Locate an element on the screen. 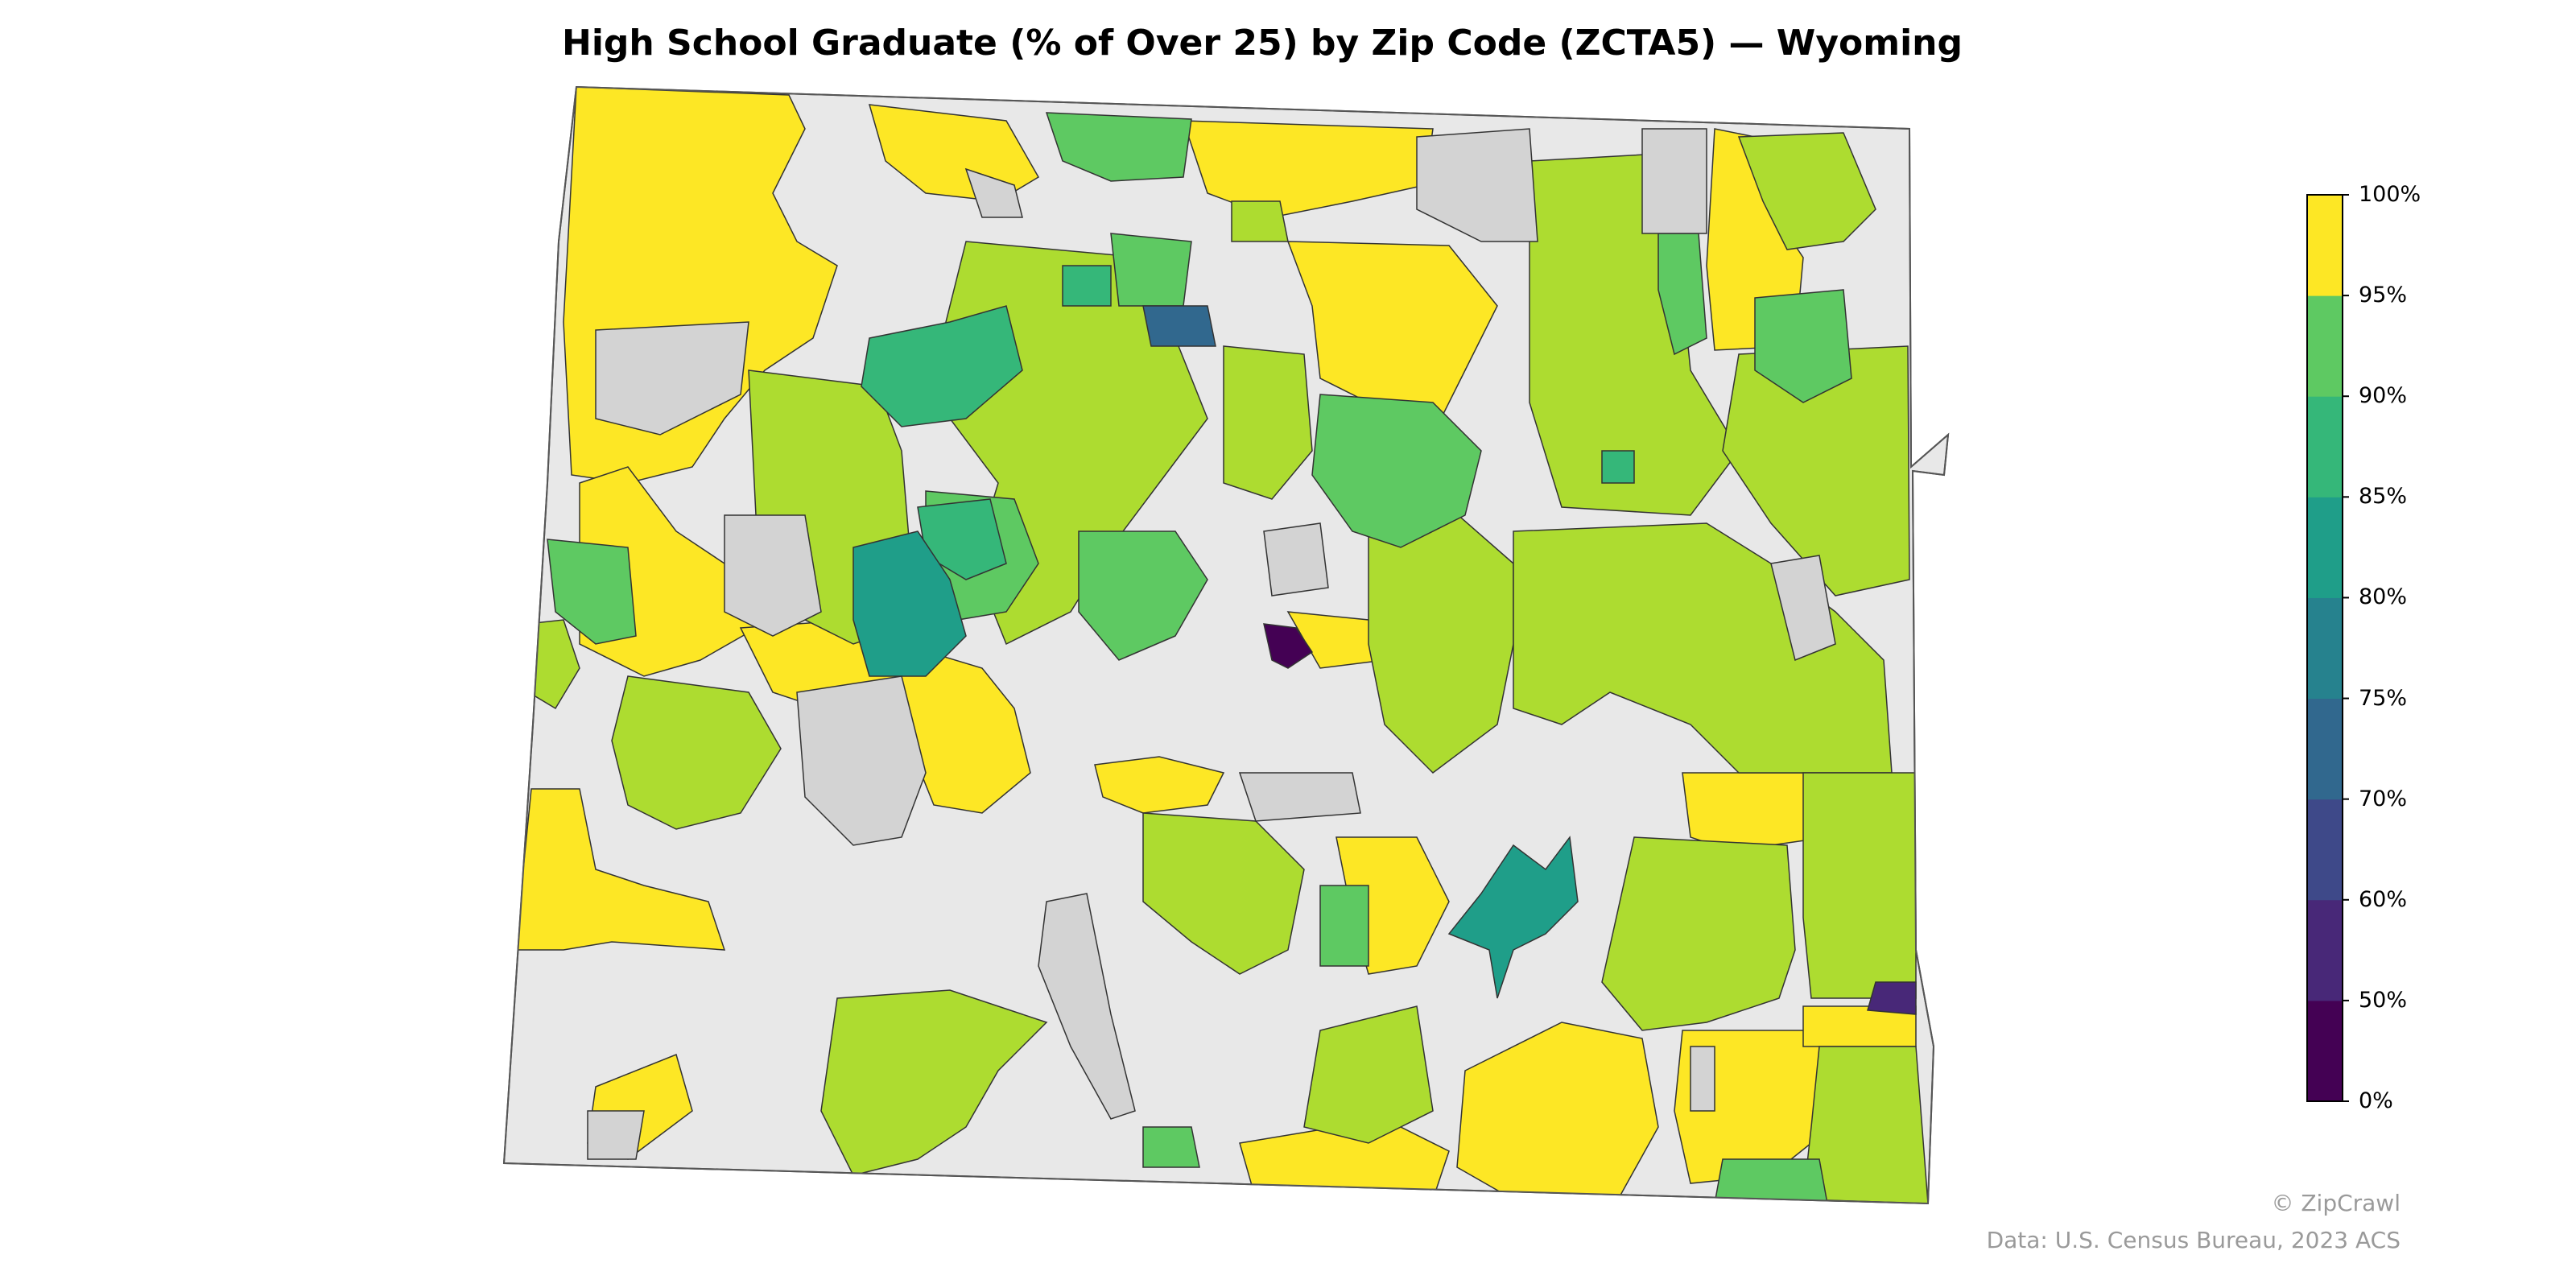 This screenshot has width=2576, height=1288. colorbar is located at coordinates (2327, 648).